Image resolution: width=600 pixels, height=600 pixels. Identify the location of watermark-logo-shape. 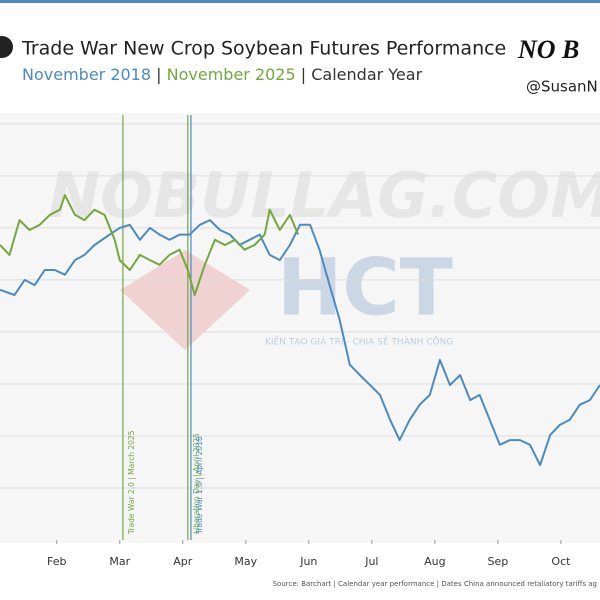
(185, 300).